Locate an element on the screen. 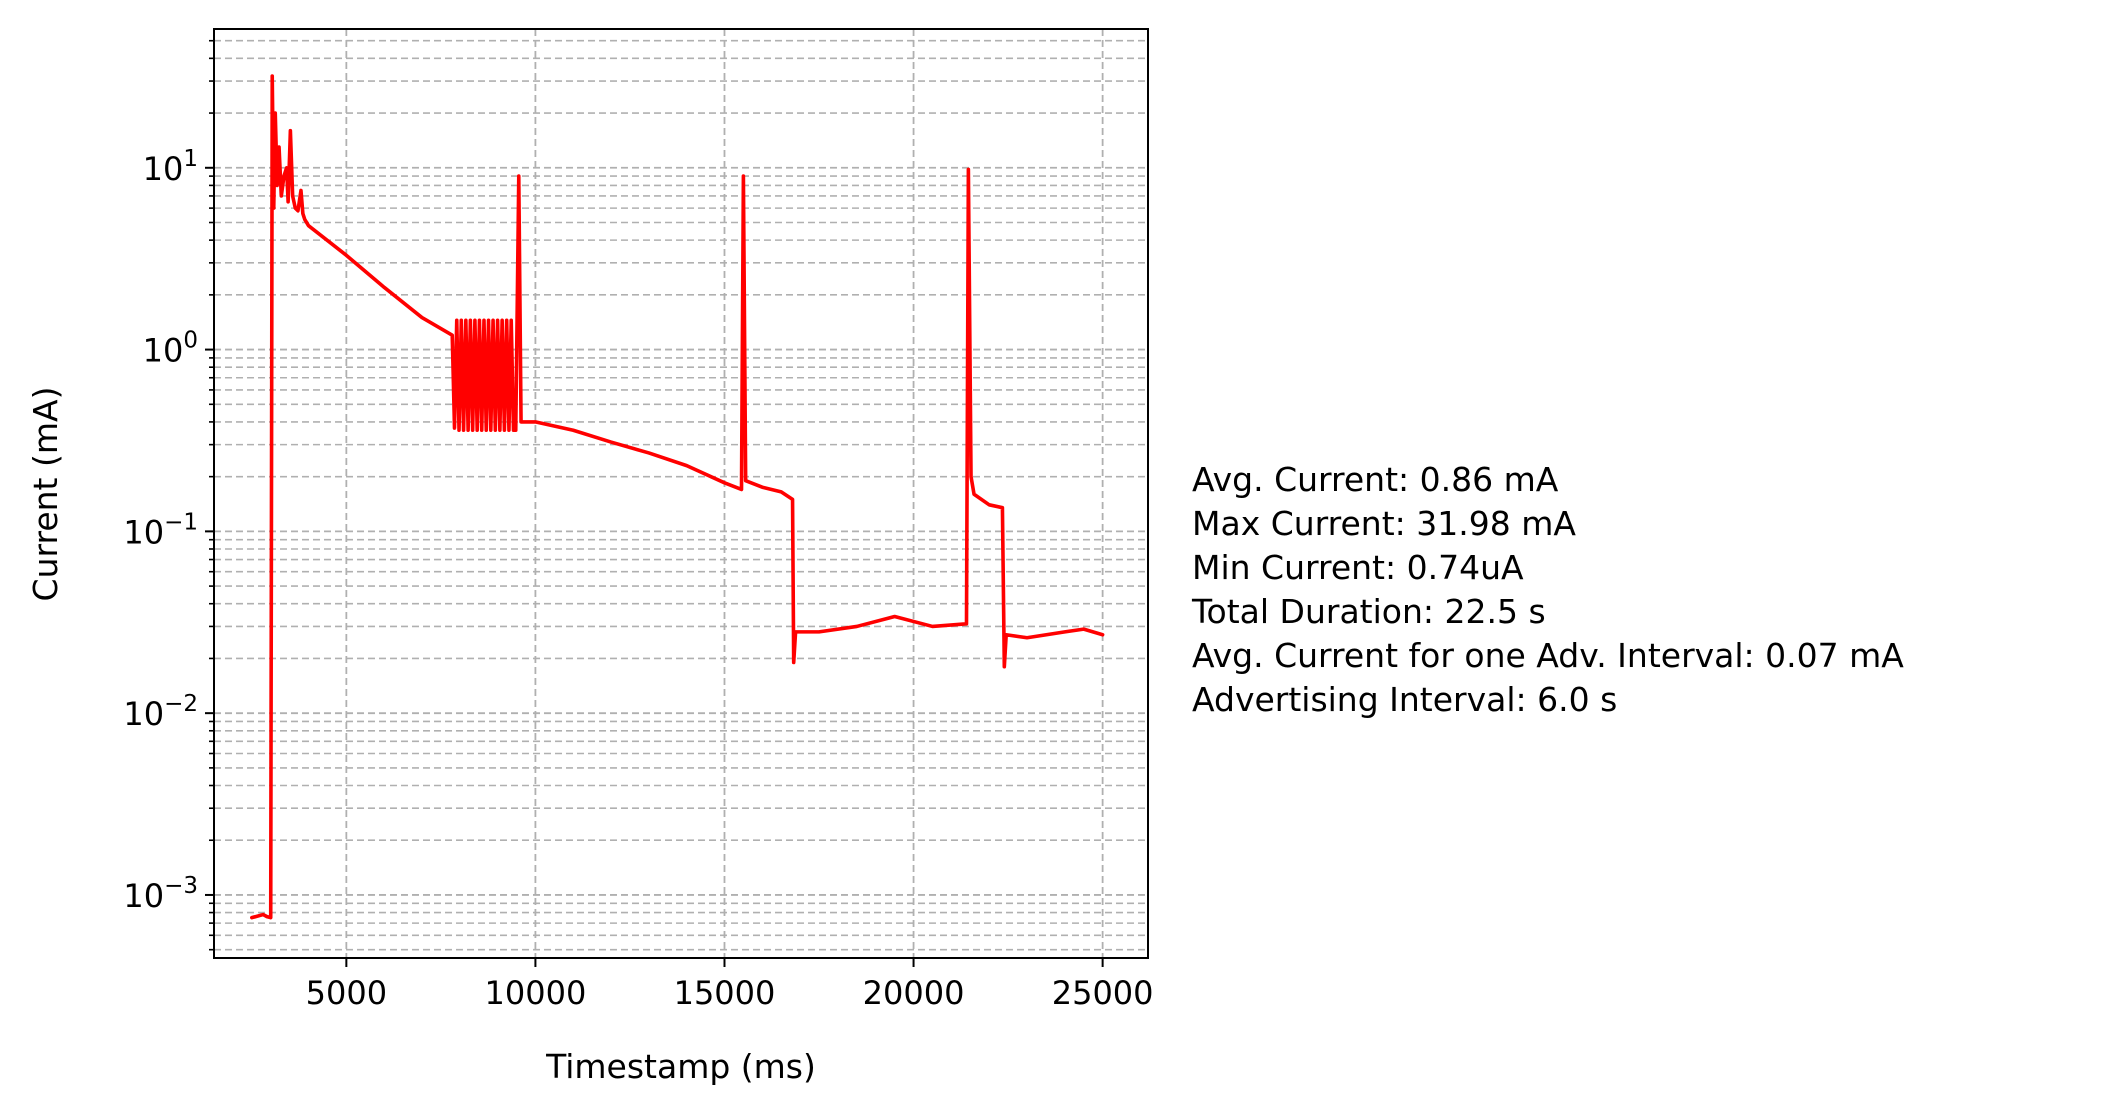  y-axis: 10⁻³ 10⁻² 10⁻¹ 10⁰ 10¹ is located at coordinates (168, 495).